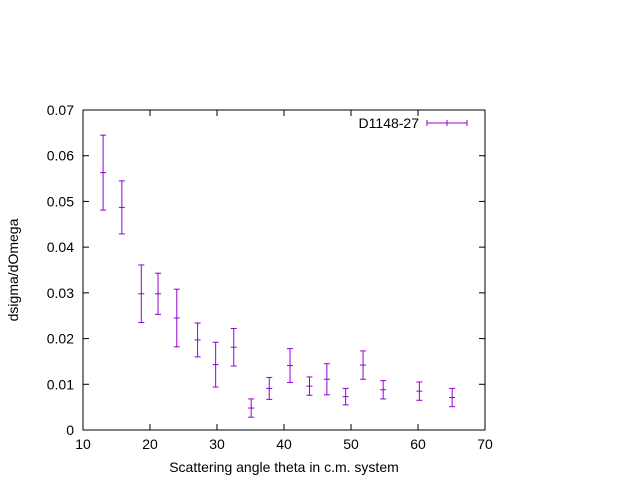 This screenshot has width=640, height=480. Describe the element at coordinates (389, 123) in the screenshot. I see `legend-label: D1148-27` at that location.